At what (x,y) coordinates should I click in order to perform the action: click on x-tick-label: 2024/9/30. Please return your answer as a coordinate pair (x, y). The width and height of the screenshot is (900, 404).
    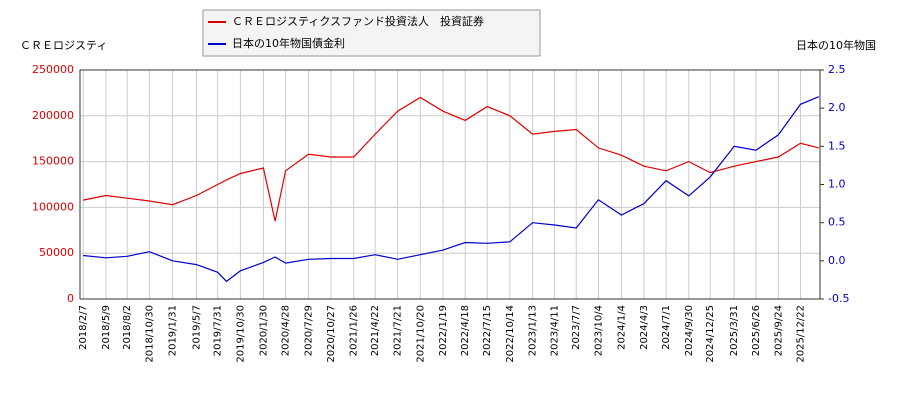
    Looking at the image, I should click on (689, 330).